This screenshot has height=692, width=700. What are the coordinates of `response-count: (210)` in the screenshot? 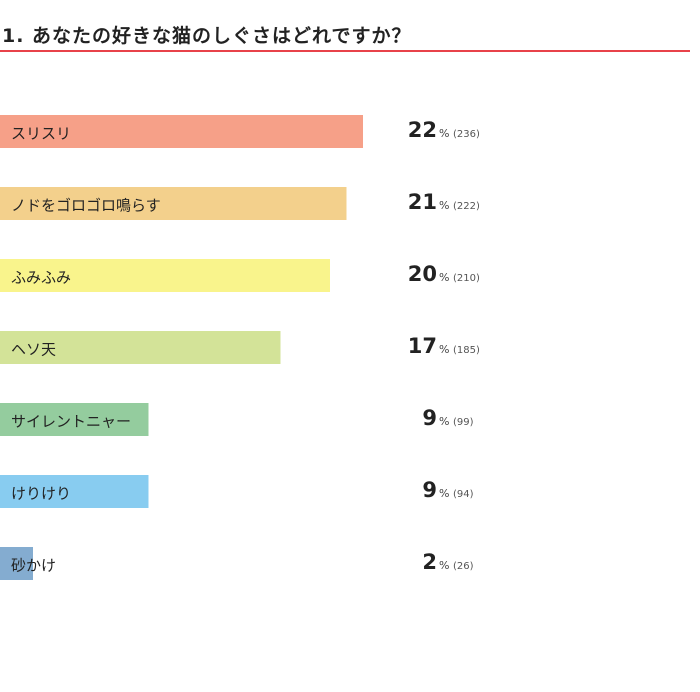 It's located at (466, 278).